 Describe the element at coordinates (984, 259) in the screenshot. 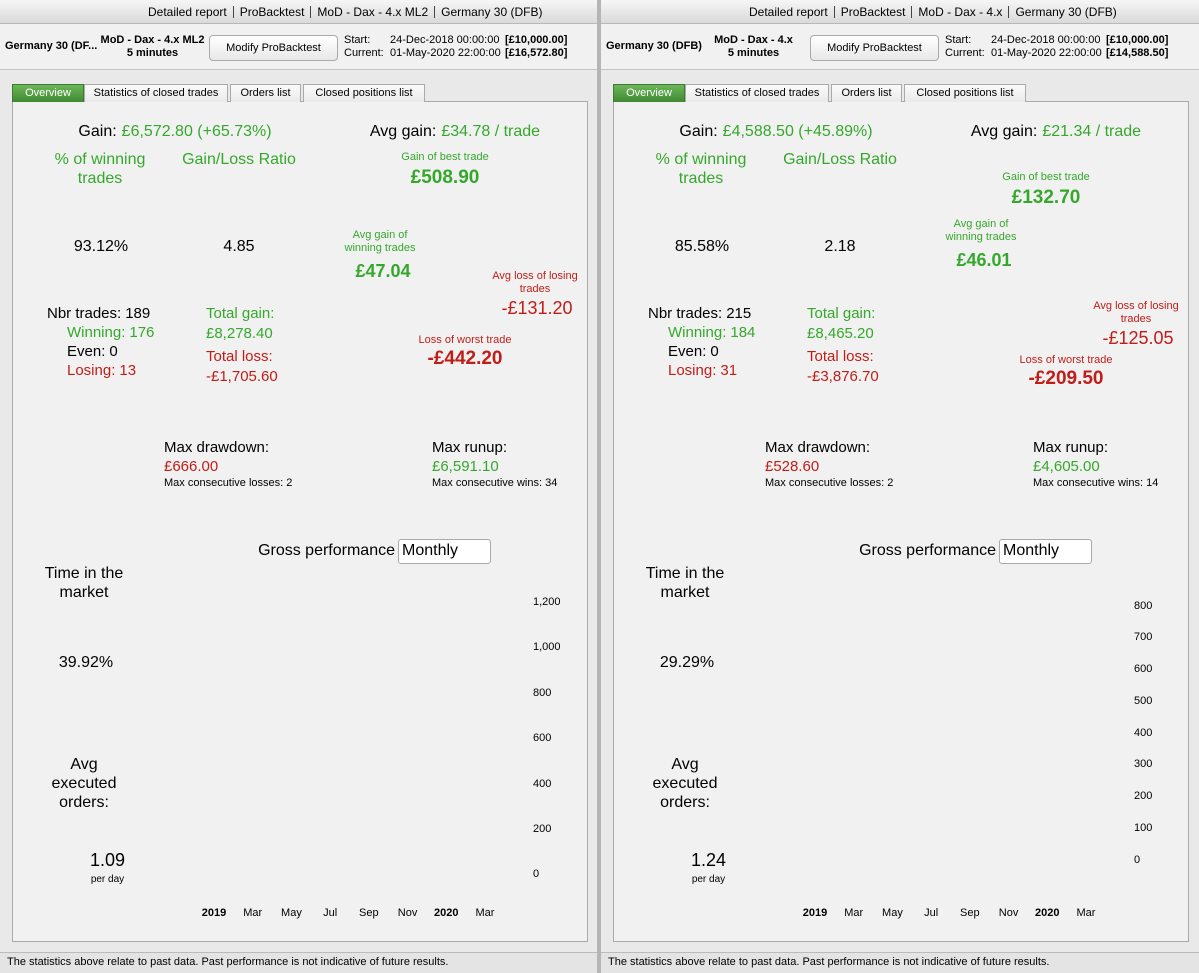

I see `avg-win-value: £46.01` at that location.